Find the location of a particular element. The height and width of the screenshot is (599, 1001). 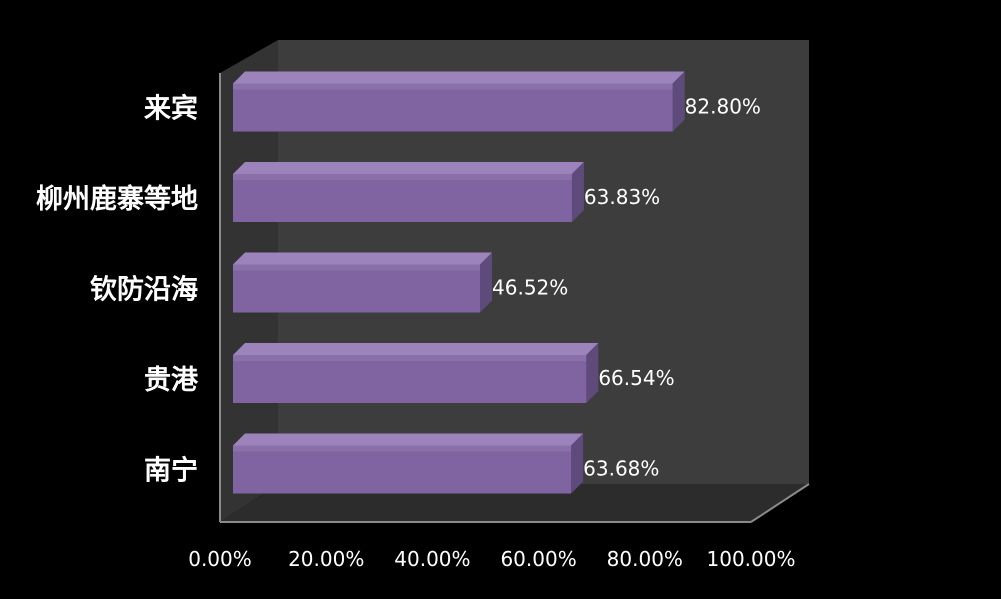

category-label: 柳州鹿寨等地 is located at coordinates (117, 199).